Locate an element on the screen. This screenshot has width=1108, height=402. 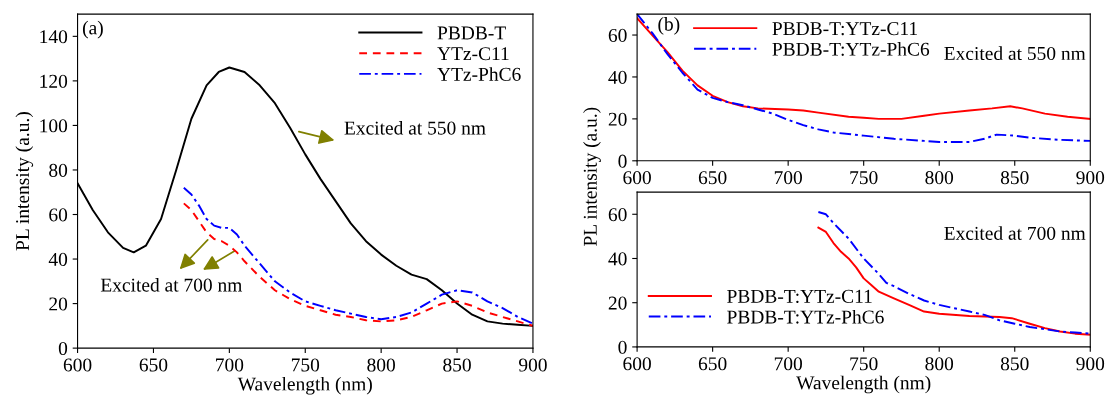
legend-label: PBDB-T is located at coordinates (471, 33).